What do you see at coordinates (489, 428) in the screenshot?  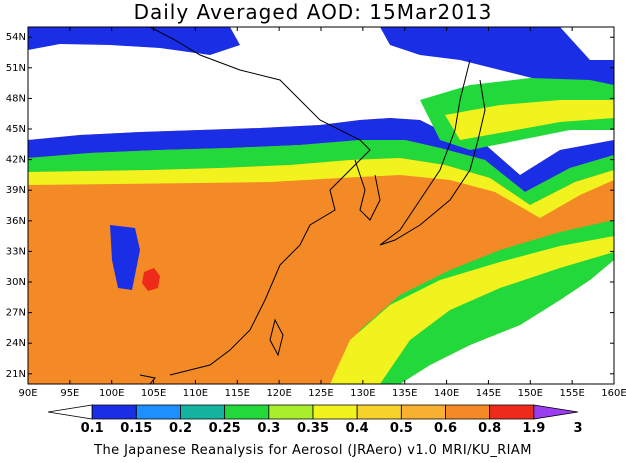 I see `colorbar-label: 0.8` at bounding box center [489, 428].